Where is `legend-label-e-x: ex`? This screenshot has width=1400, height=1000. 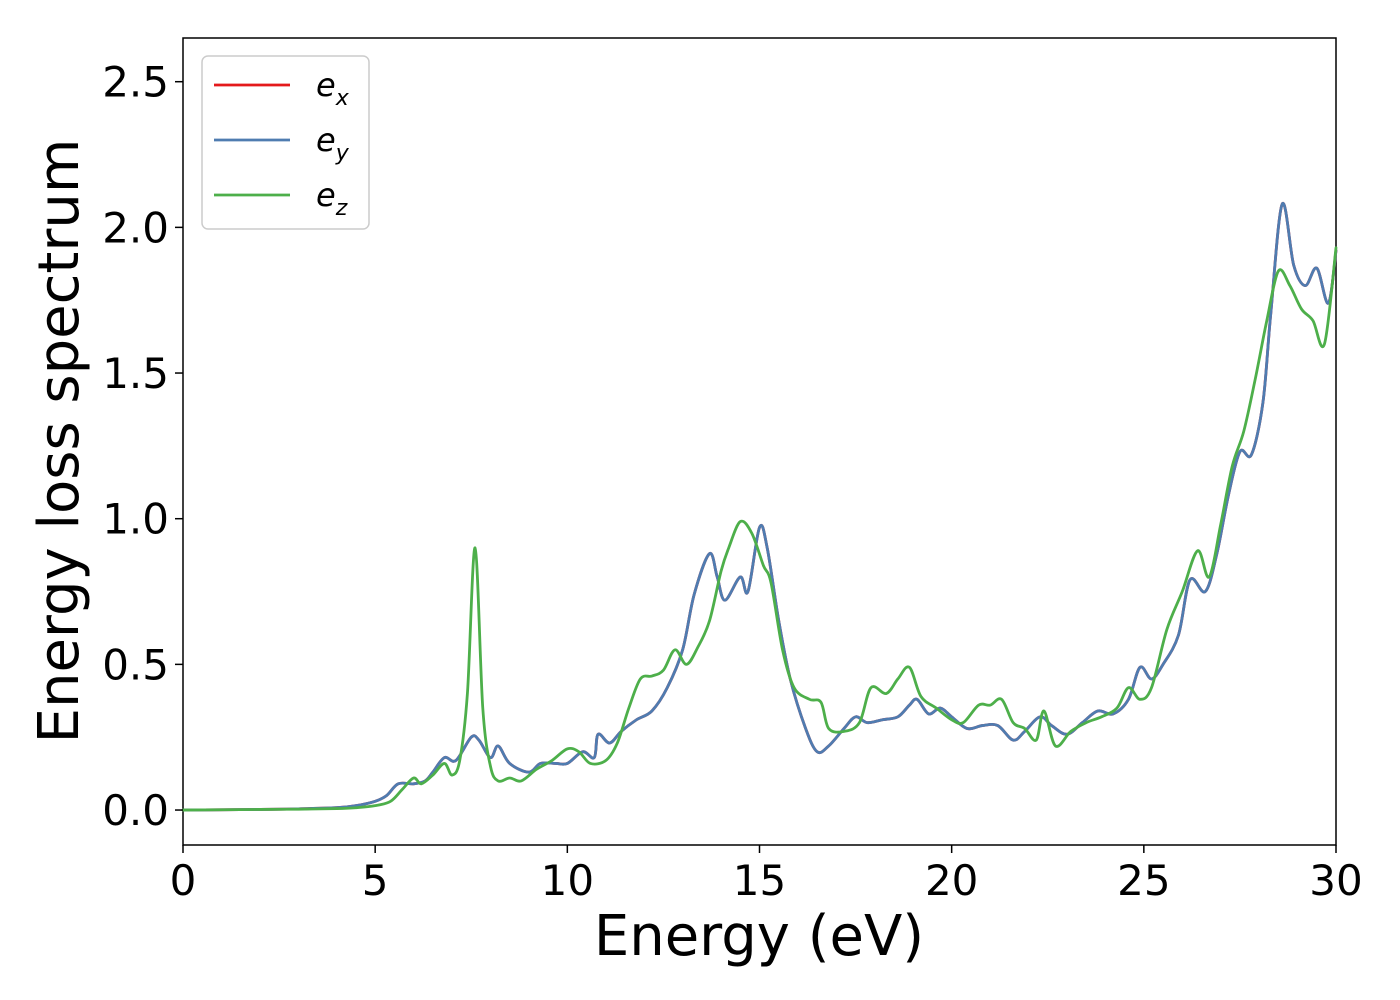
legend-label-e-x: ex is located at coordinates (333, 88).